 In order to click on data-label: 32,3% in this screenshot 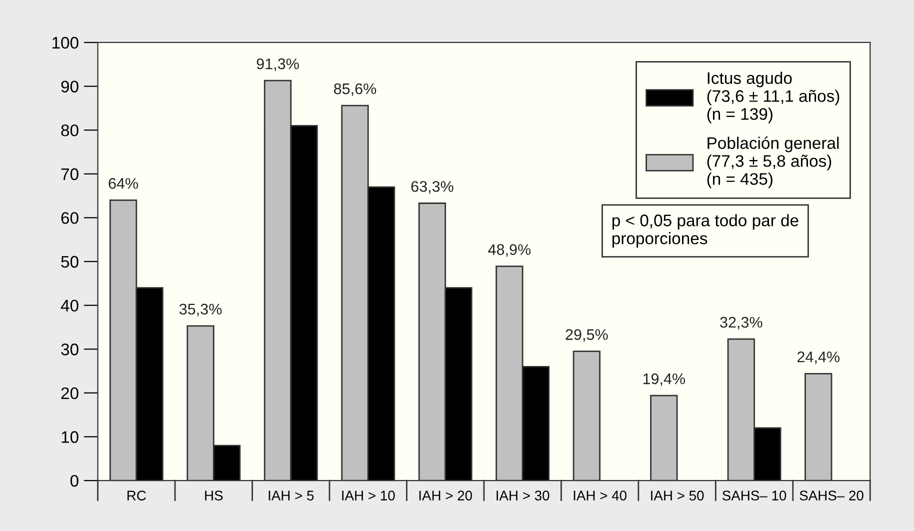, I will do `click(741, 323)`.